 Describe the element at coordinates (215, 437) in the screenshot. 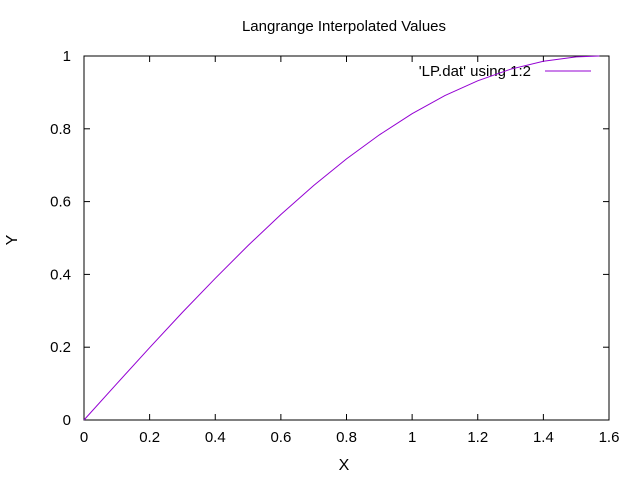

I see `x-tick-label: 0.4` at that location.